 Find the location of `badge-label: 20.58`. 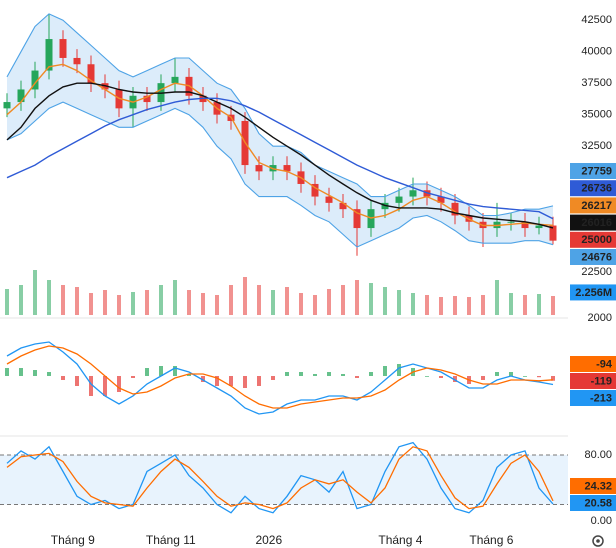

badge-label: 20.58 is located at coordinates (598, 503).